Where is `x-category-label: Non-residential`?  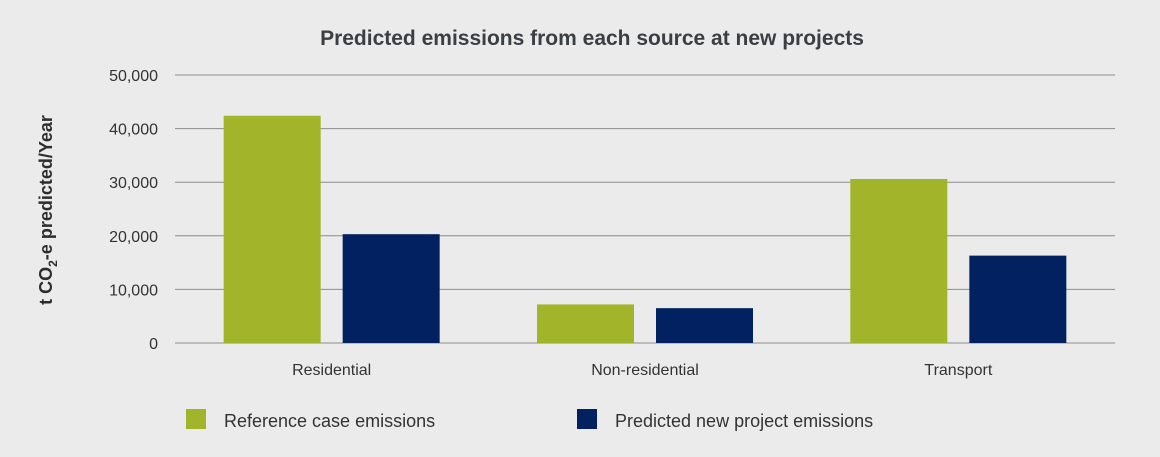
x-category-label: Non-residential is located at coordinates (645, 370).